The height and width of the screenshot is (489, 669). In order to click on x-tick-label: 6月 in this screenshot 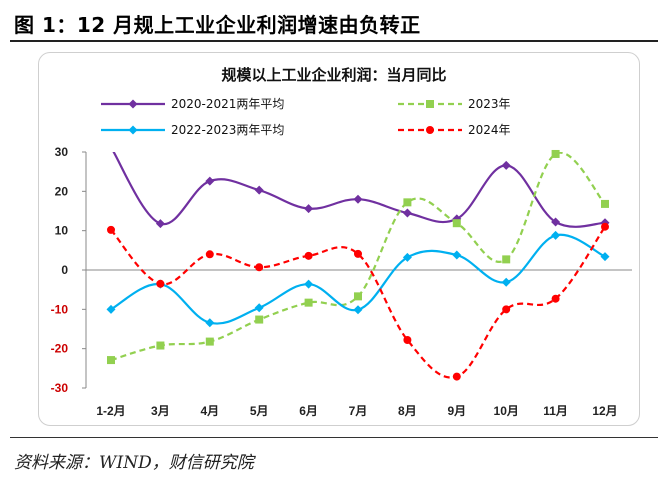, I will do `click(308, 411)`.